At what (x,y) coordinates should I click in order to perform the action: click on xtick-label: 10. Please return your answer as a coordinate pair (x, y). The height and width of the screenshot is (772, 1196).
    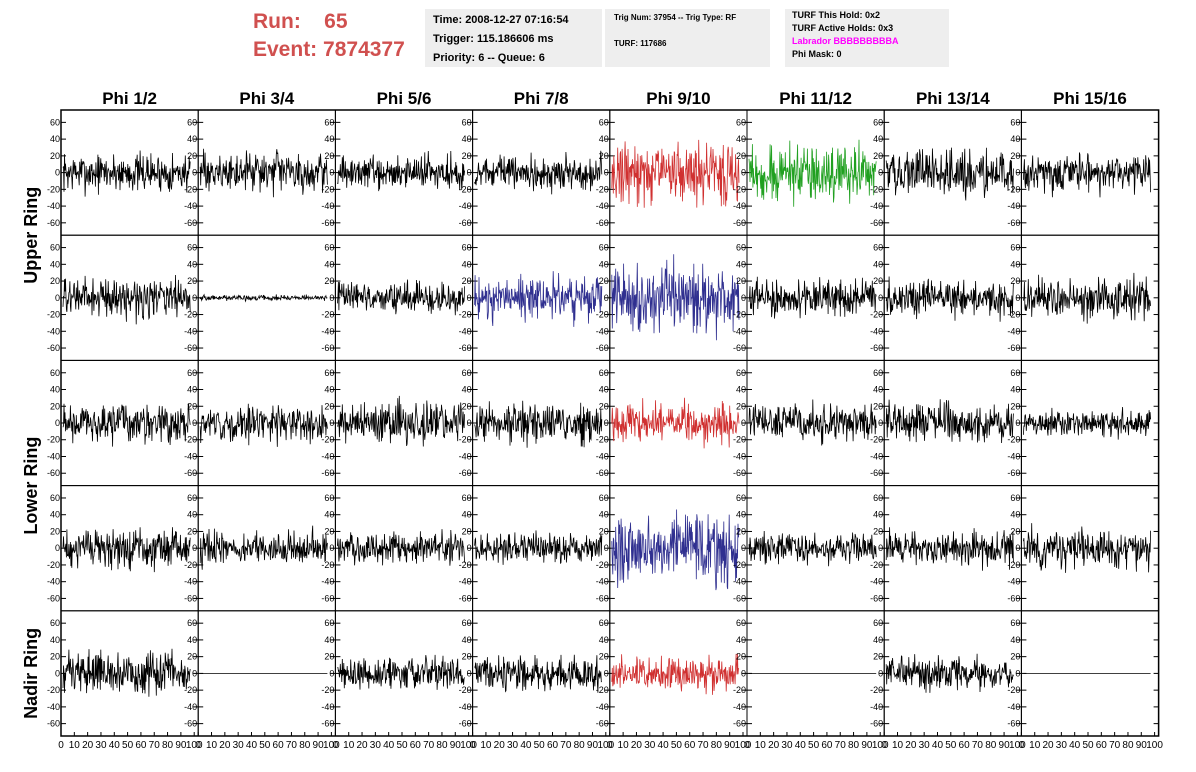
    Looking at the image, I should click on (212, 745).